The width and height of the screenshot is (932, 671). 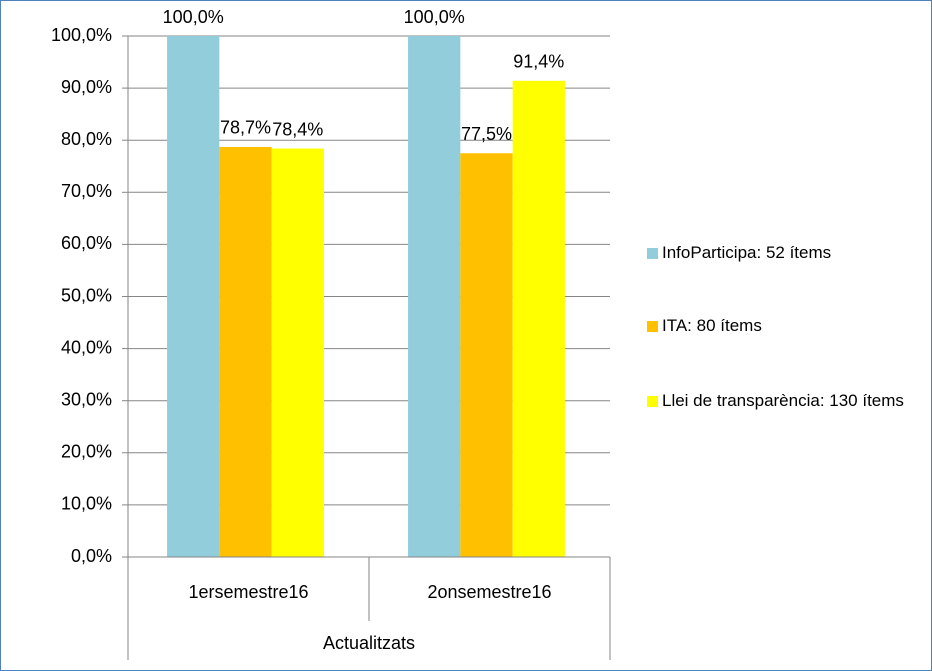 What do you see at coordinates (86, 87) in the screenshot?
I see `y-tick-label: 90,0%` at bounding box center [86, 87].